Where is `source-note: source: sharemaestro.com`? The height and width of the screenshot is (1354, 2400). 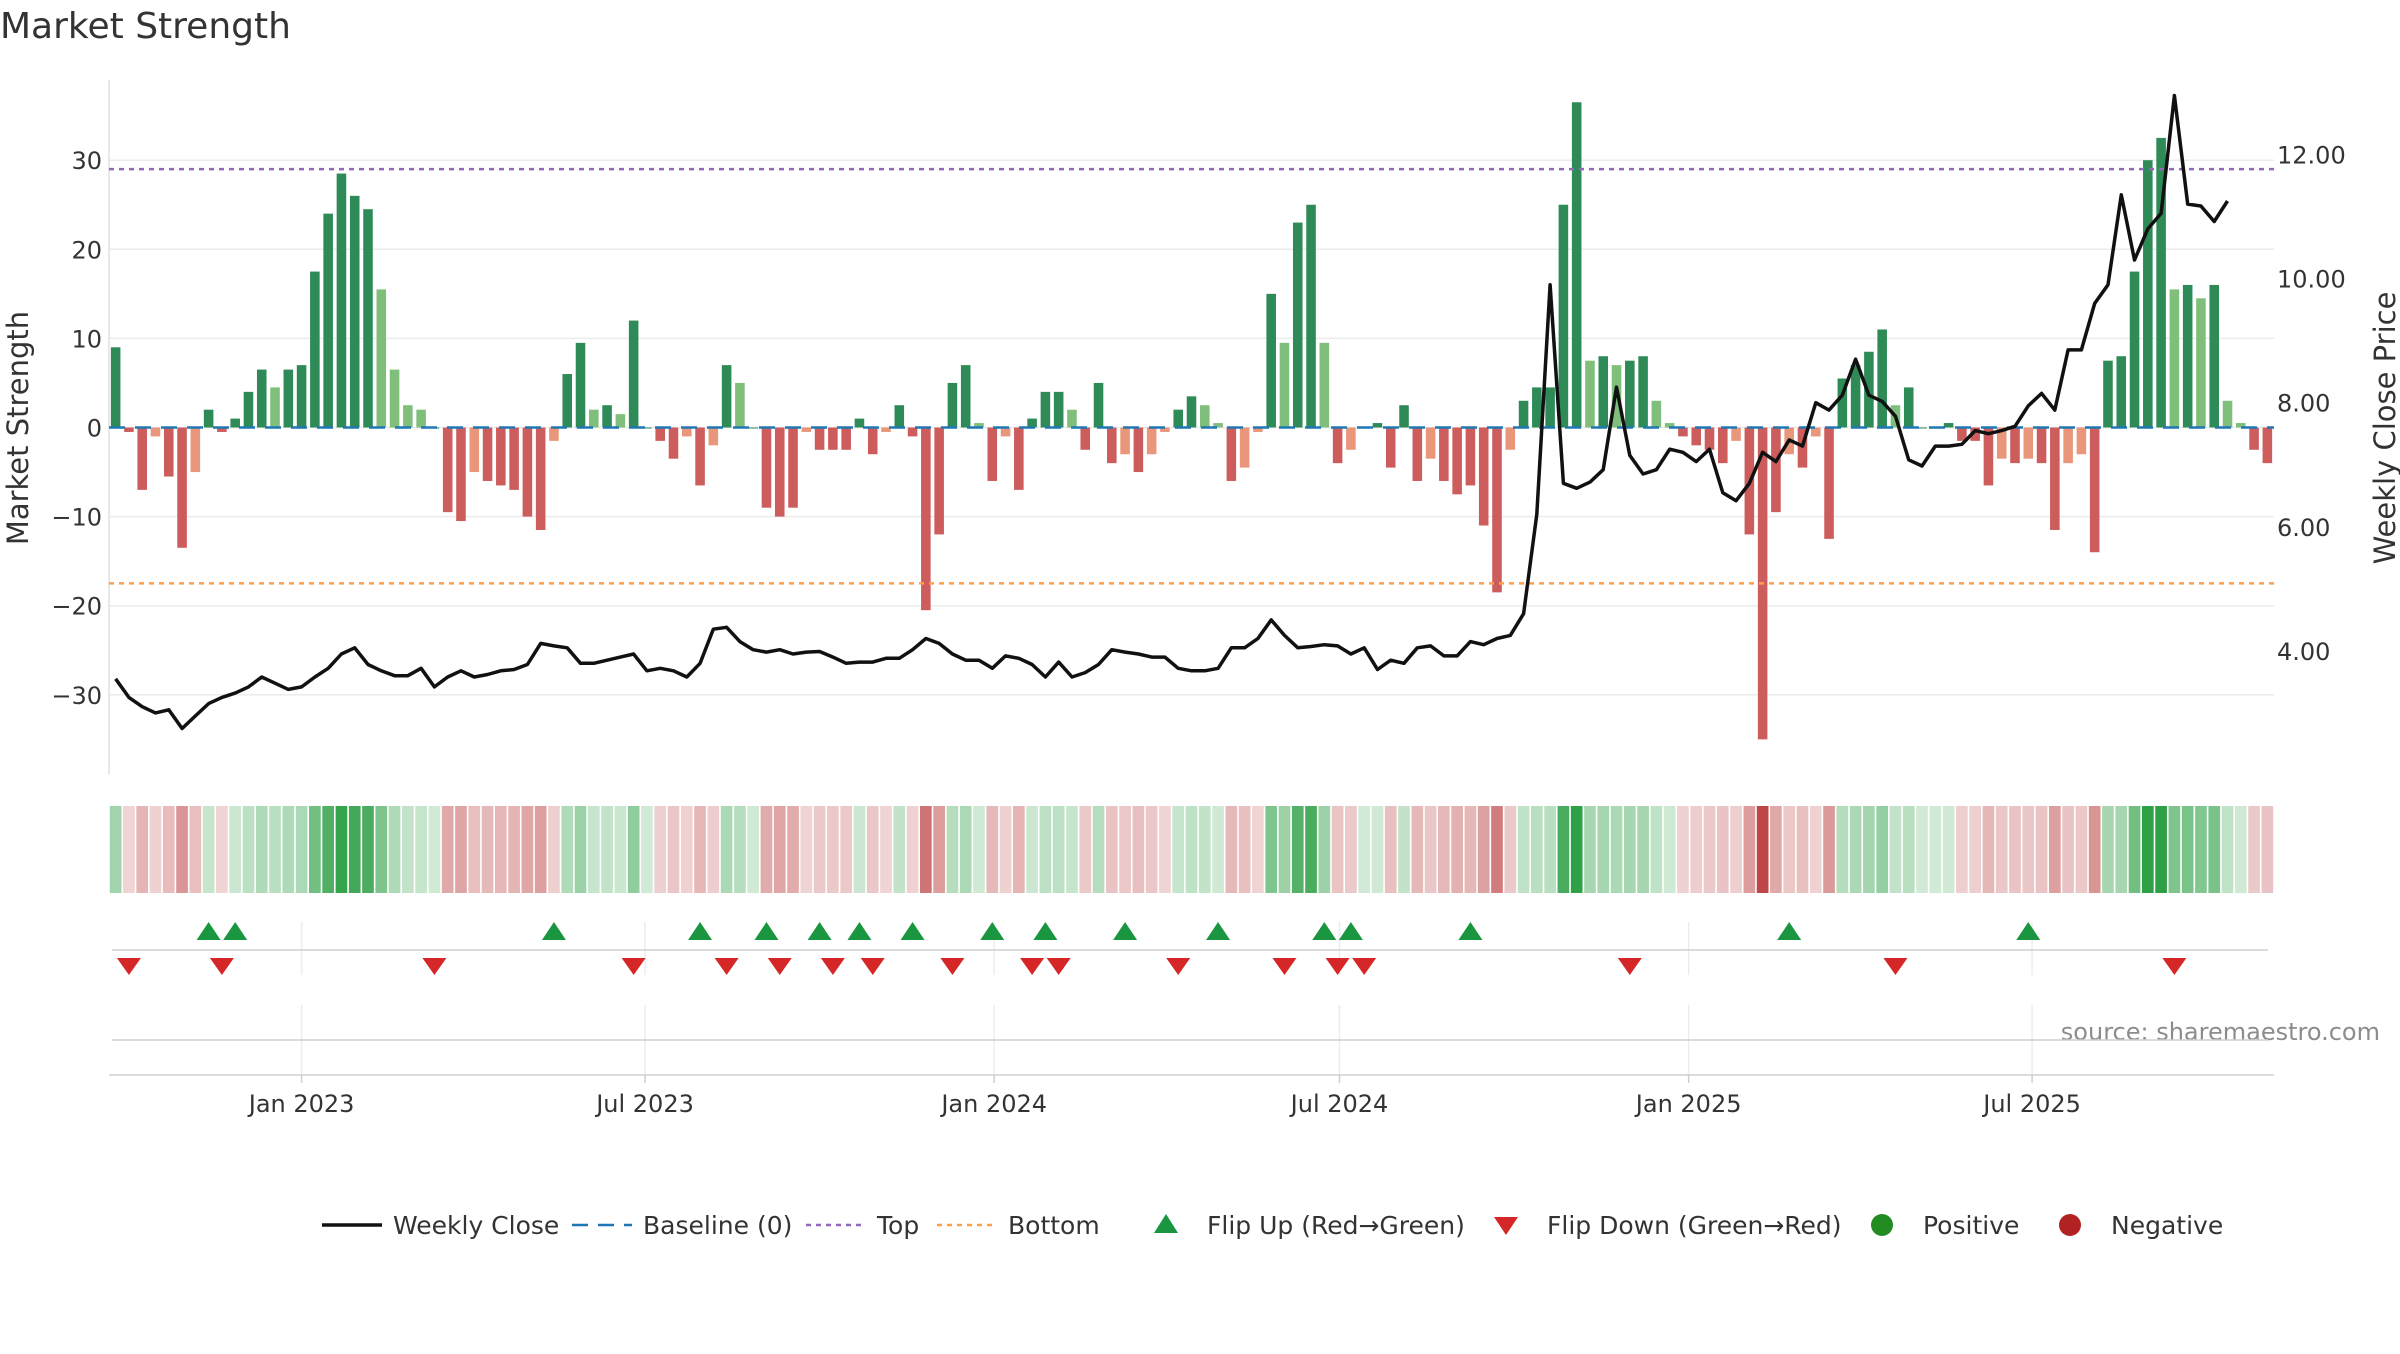 source-note: source: sharemaestro.com is located at coordinates (2220, 1032).